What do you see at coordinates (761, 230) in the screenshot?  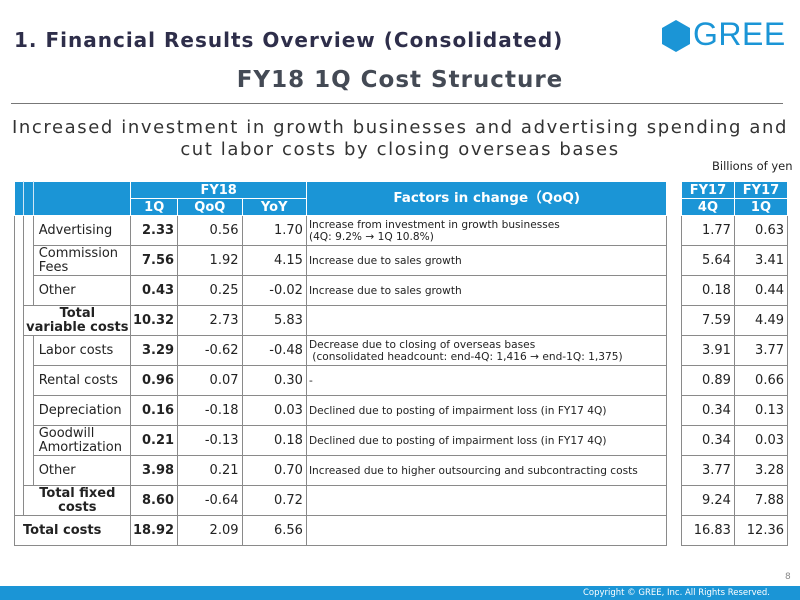 I see `value-fy17-1q: 0.63` at bounding box center [761, 230].